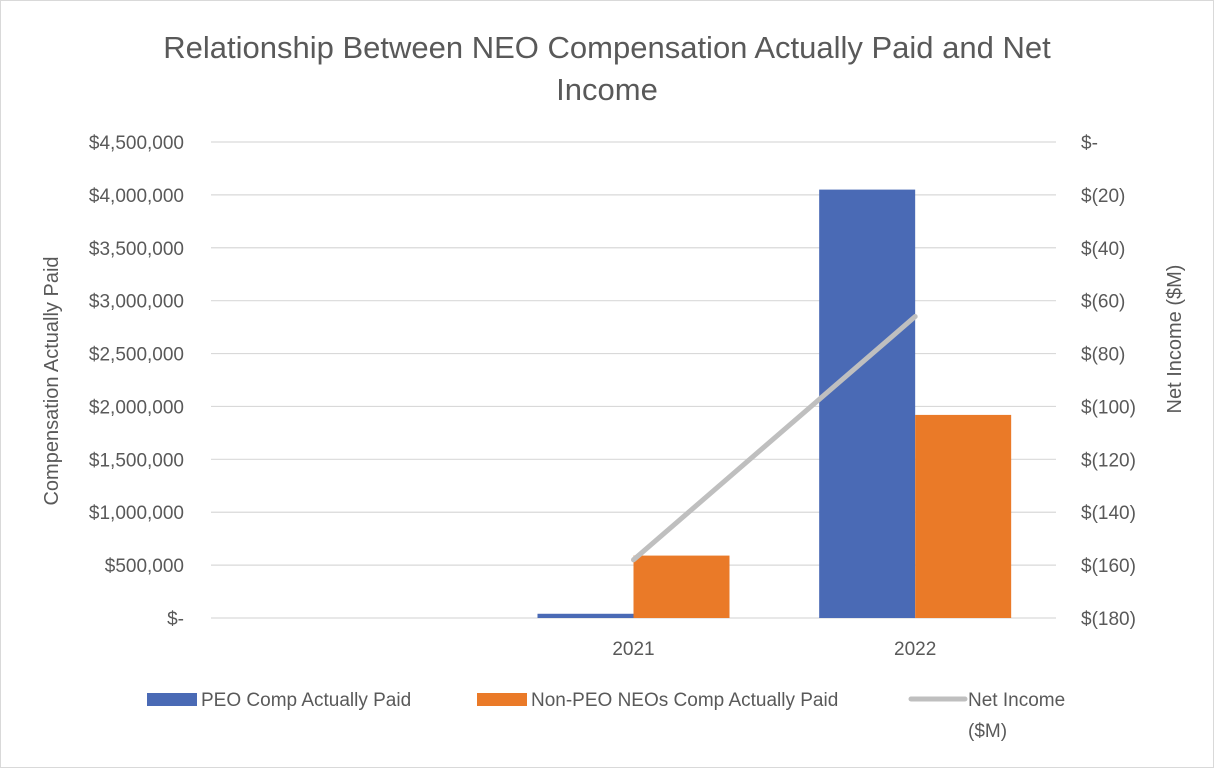 The height and width of the screenshot is (768, 1214). What do you see at coordinates (1103, 355) in the screenshot?
I see `right-tick-label: $(80)` at bounding box center [1103, 355].